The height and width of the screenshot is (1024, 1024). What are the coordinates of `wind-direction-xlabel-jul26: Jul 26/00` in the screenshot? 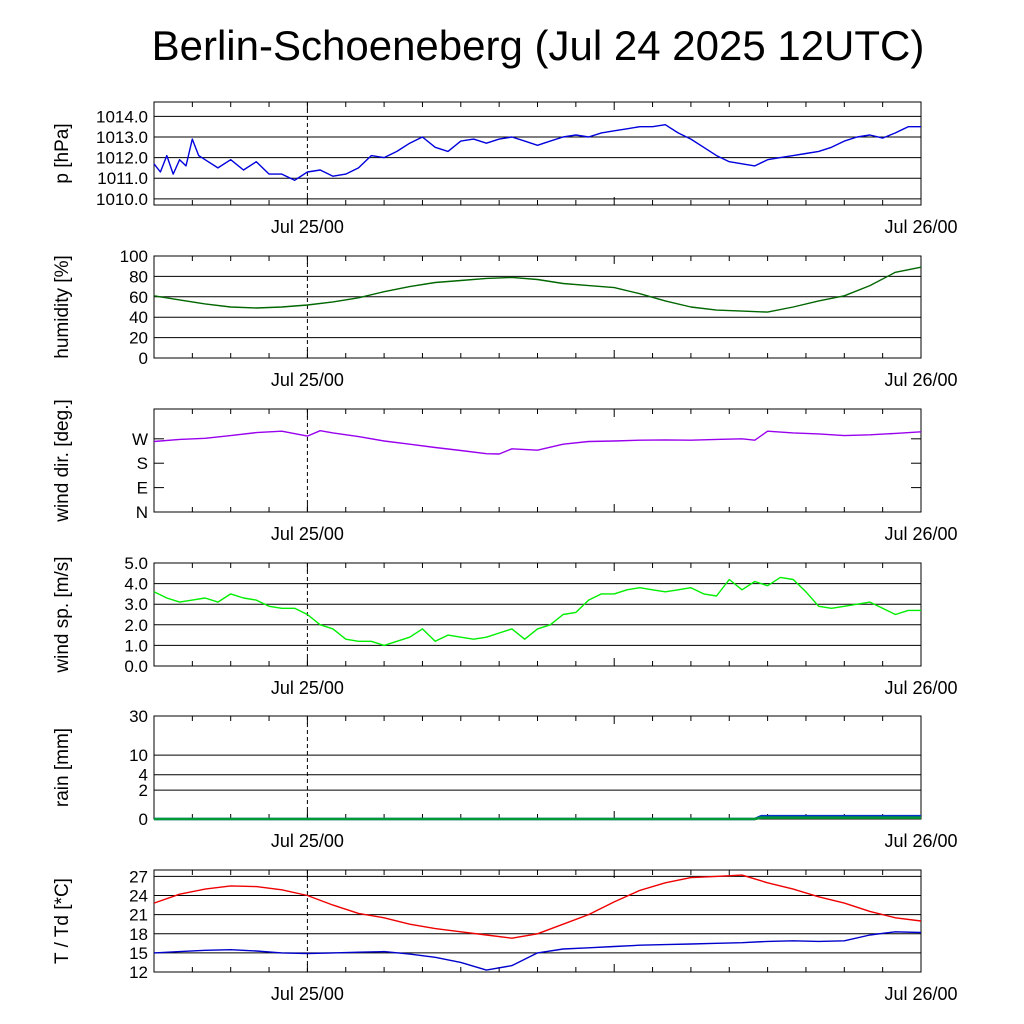 It's located at (920, 534).